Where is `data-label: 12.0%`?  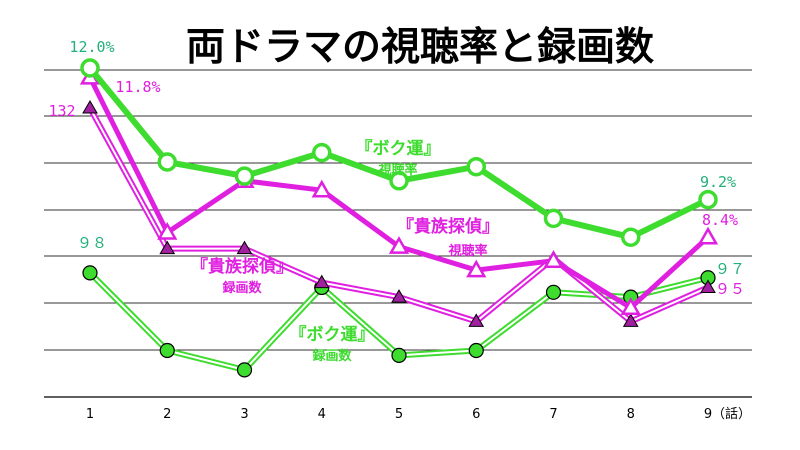 data-label: 12.0% is located at coordinates (91, 47).